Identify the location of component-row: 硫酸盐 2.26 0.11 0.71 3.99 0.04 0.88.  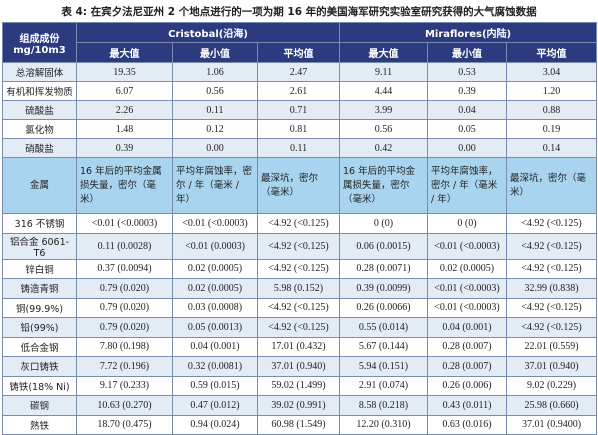
(300, 110).